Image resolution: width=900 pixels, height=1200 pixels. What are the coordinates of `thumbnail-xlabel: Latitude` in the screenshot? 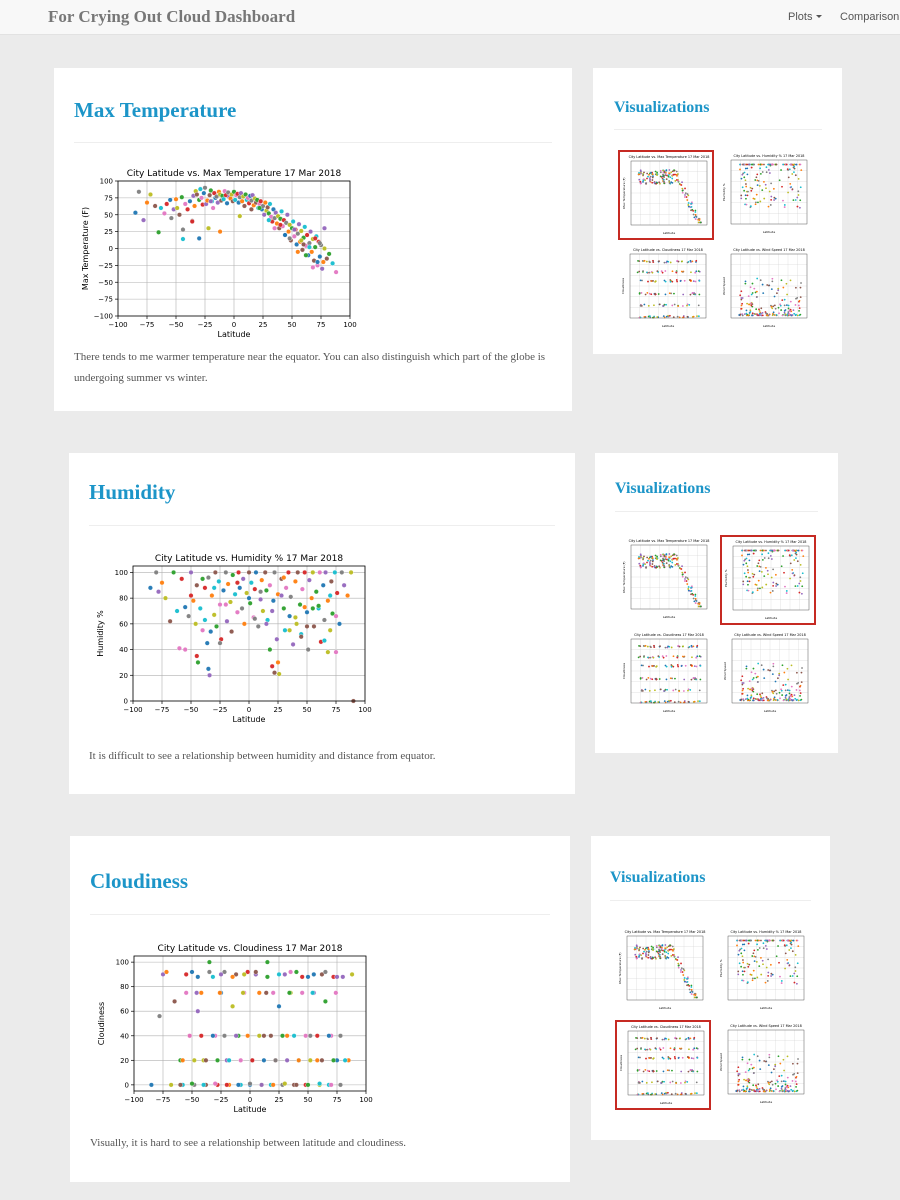 It's located at (669, 711).